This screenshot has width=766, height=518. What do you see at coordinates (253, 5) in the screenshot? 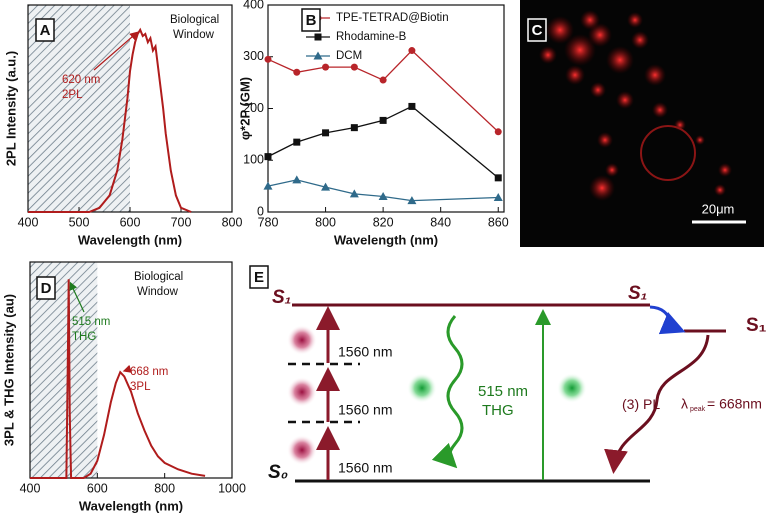
I see `y-tick-label: 400` at bounding box center [253, 5].